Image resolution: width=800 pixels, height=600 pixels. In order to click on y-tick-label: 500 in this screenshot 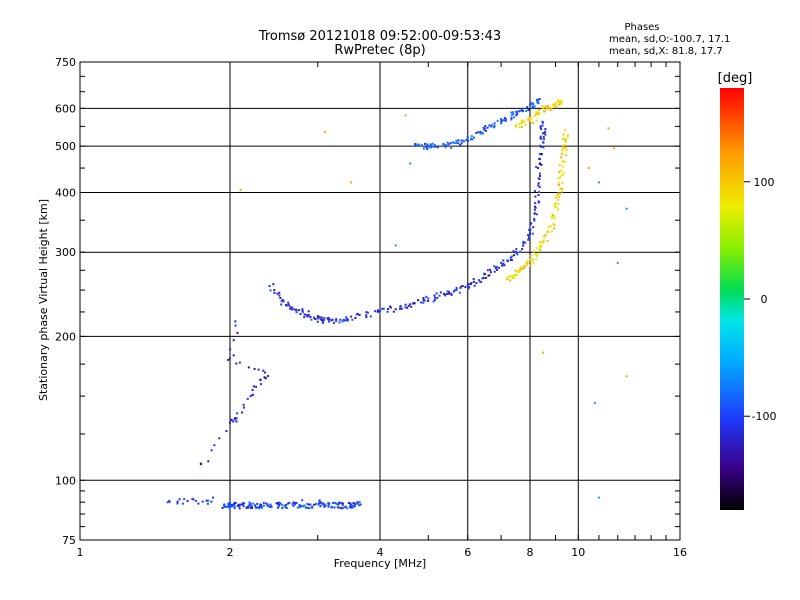, I will do `click(65, 146)`.